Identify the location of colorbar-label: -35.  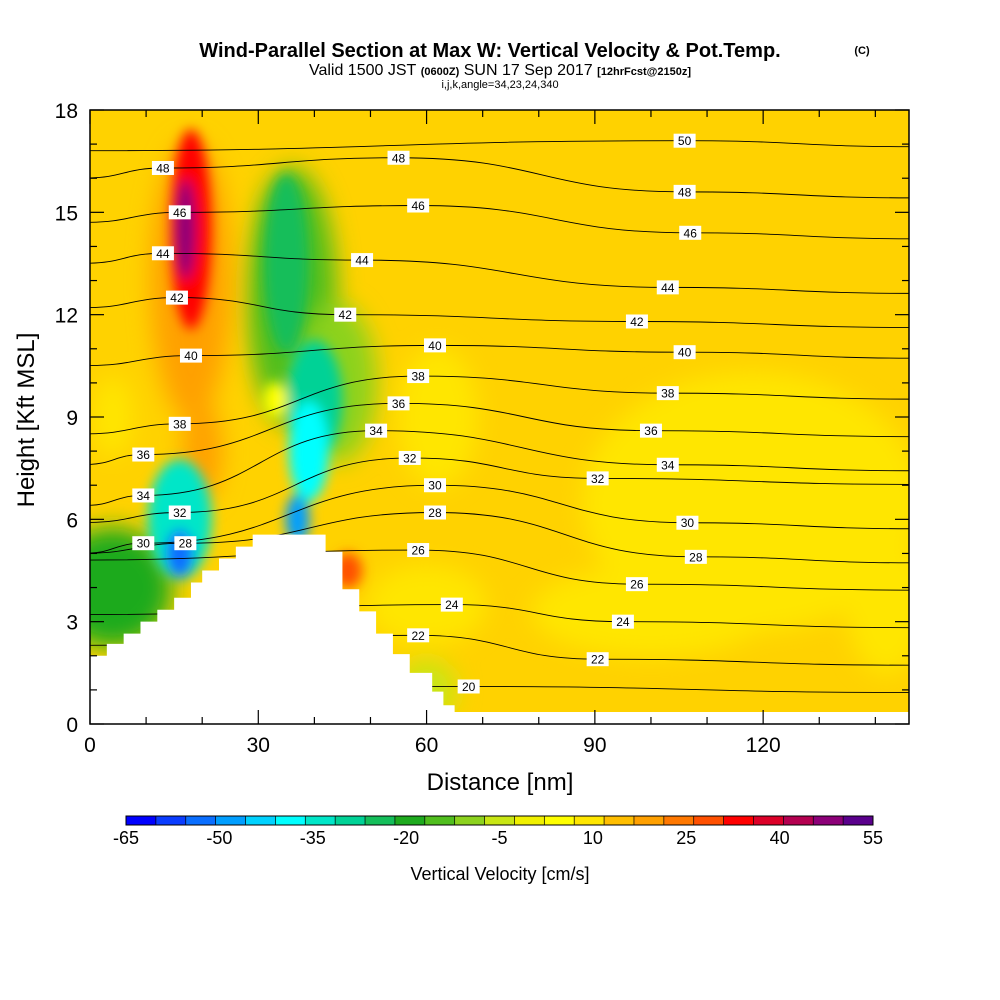
(313, 838).